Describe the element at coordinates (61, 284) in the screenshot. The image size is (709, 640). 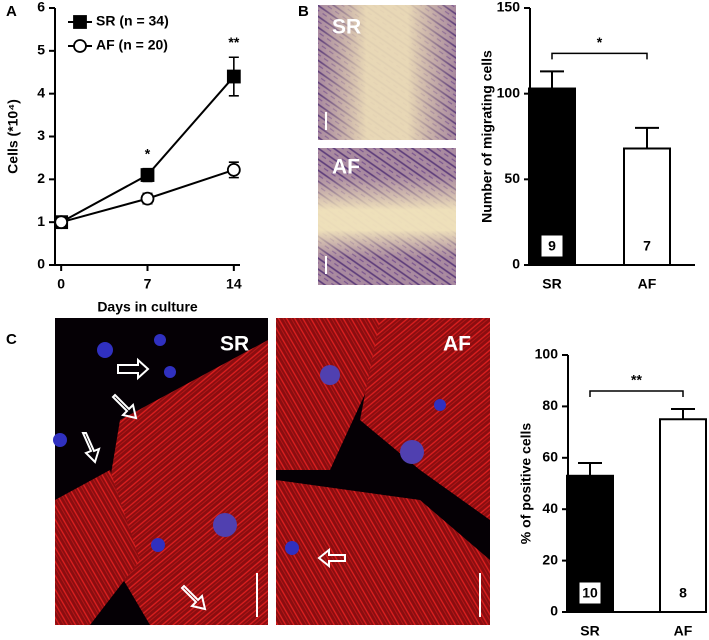
I see `x-tick-label: 0` at that location.